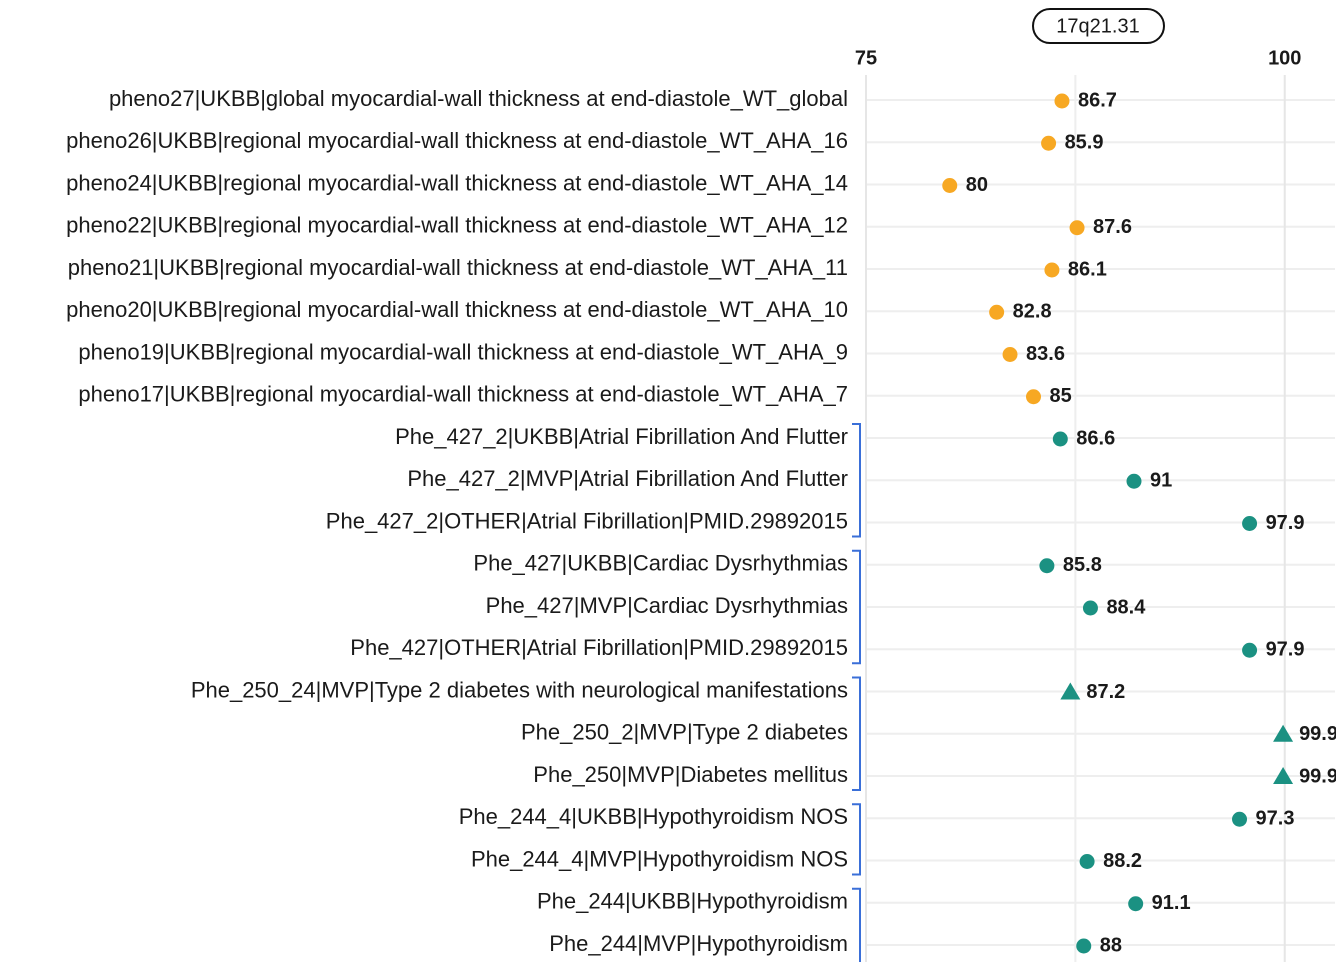 Image resolution: width=1336 pixels, height=962 pixels. I want to click on value-label: 91, so click(1161, 481).